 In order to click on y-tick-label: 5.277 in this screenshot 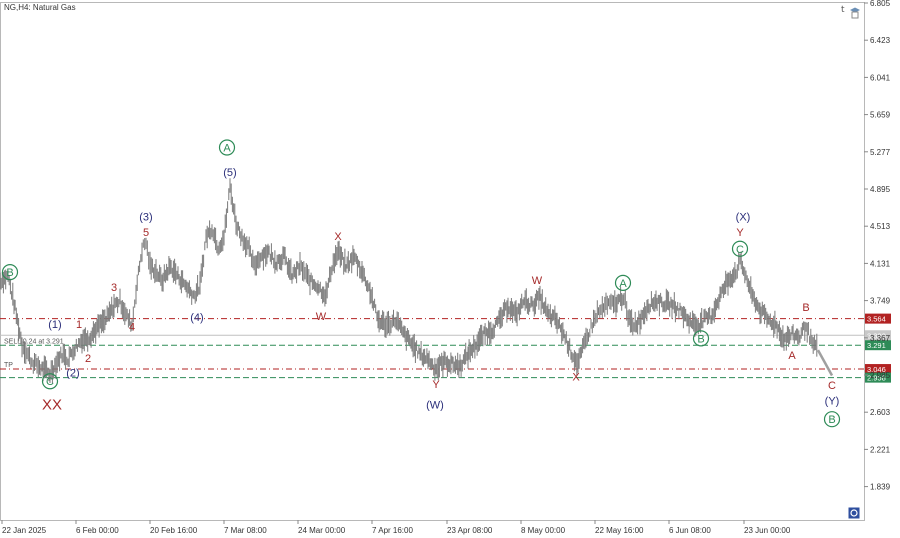, I will do `click(880, 152)`.